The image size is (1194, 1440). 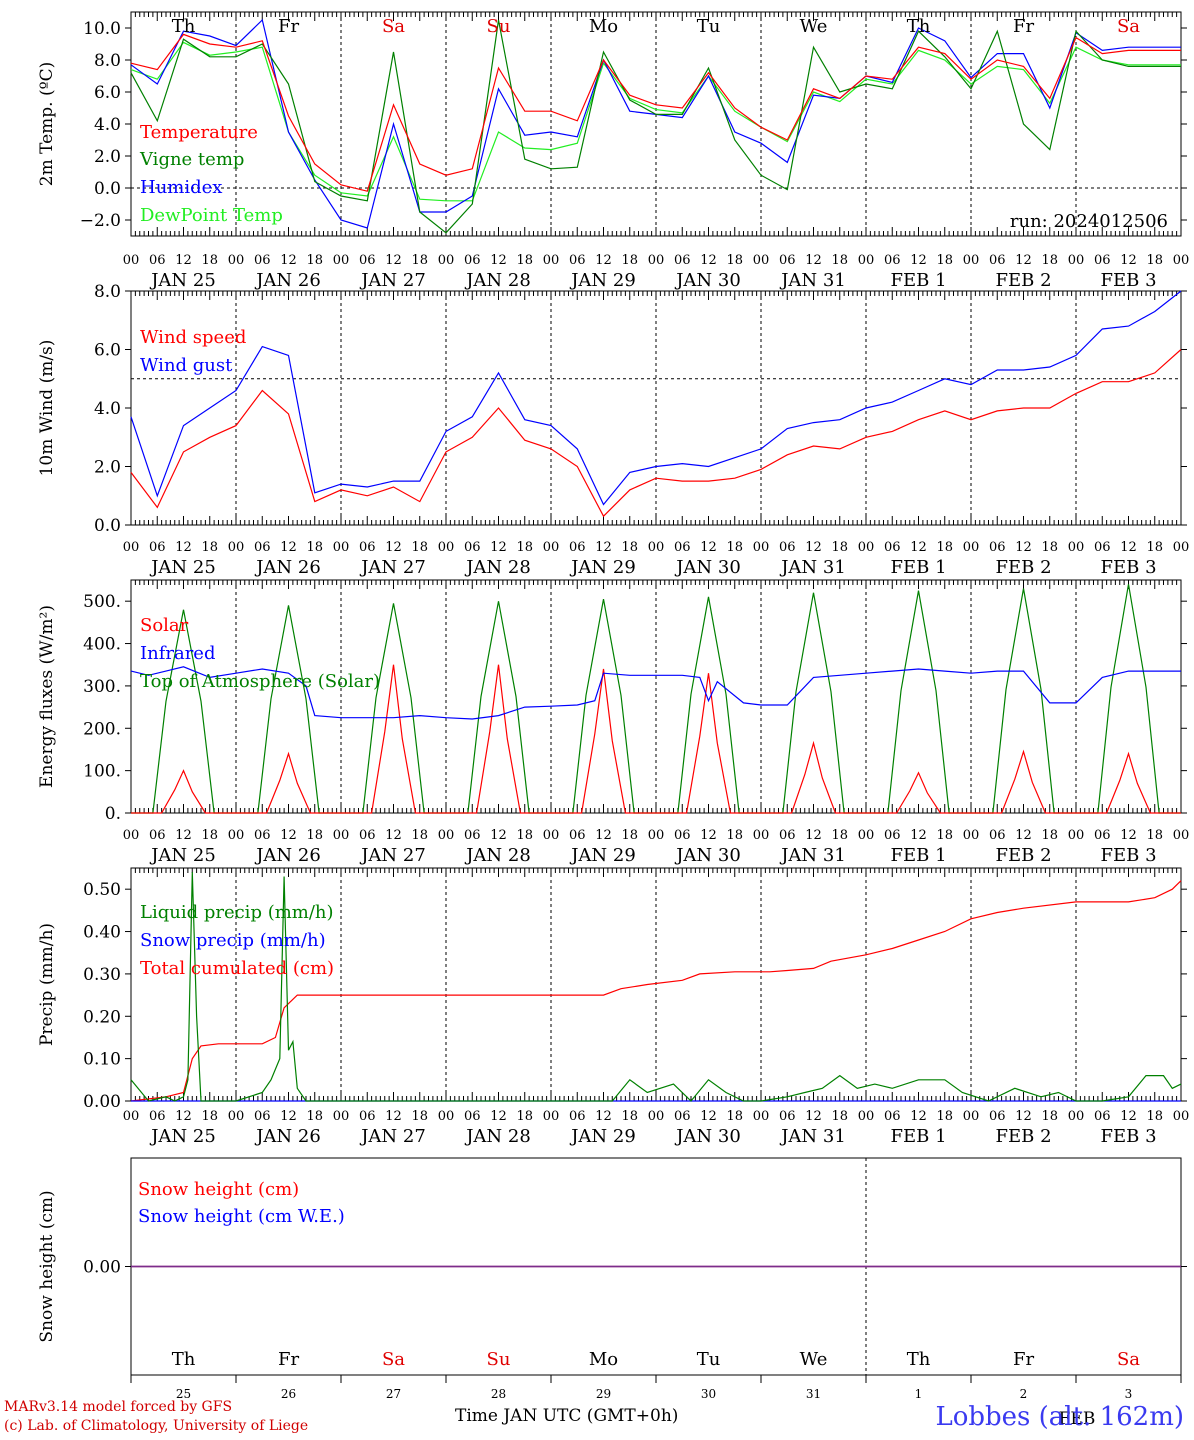 I want to click on legend-entry: Snow height (cm W.E.), so click(x=241, y=1216).